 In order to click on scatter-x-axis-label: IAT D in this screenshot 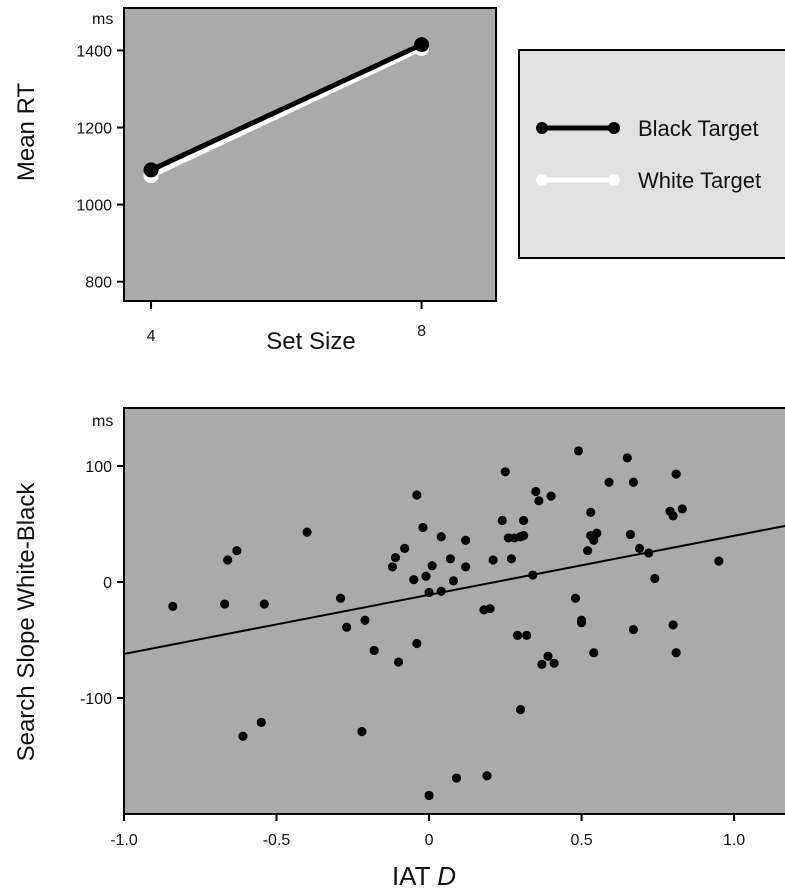, I will do `click(424, 875)`.